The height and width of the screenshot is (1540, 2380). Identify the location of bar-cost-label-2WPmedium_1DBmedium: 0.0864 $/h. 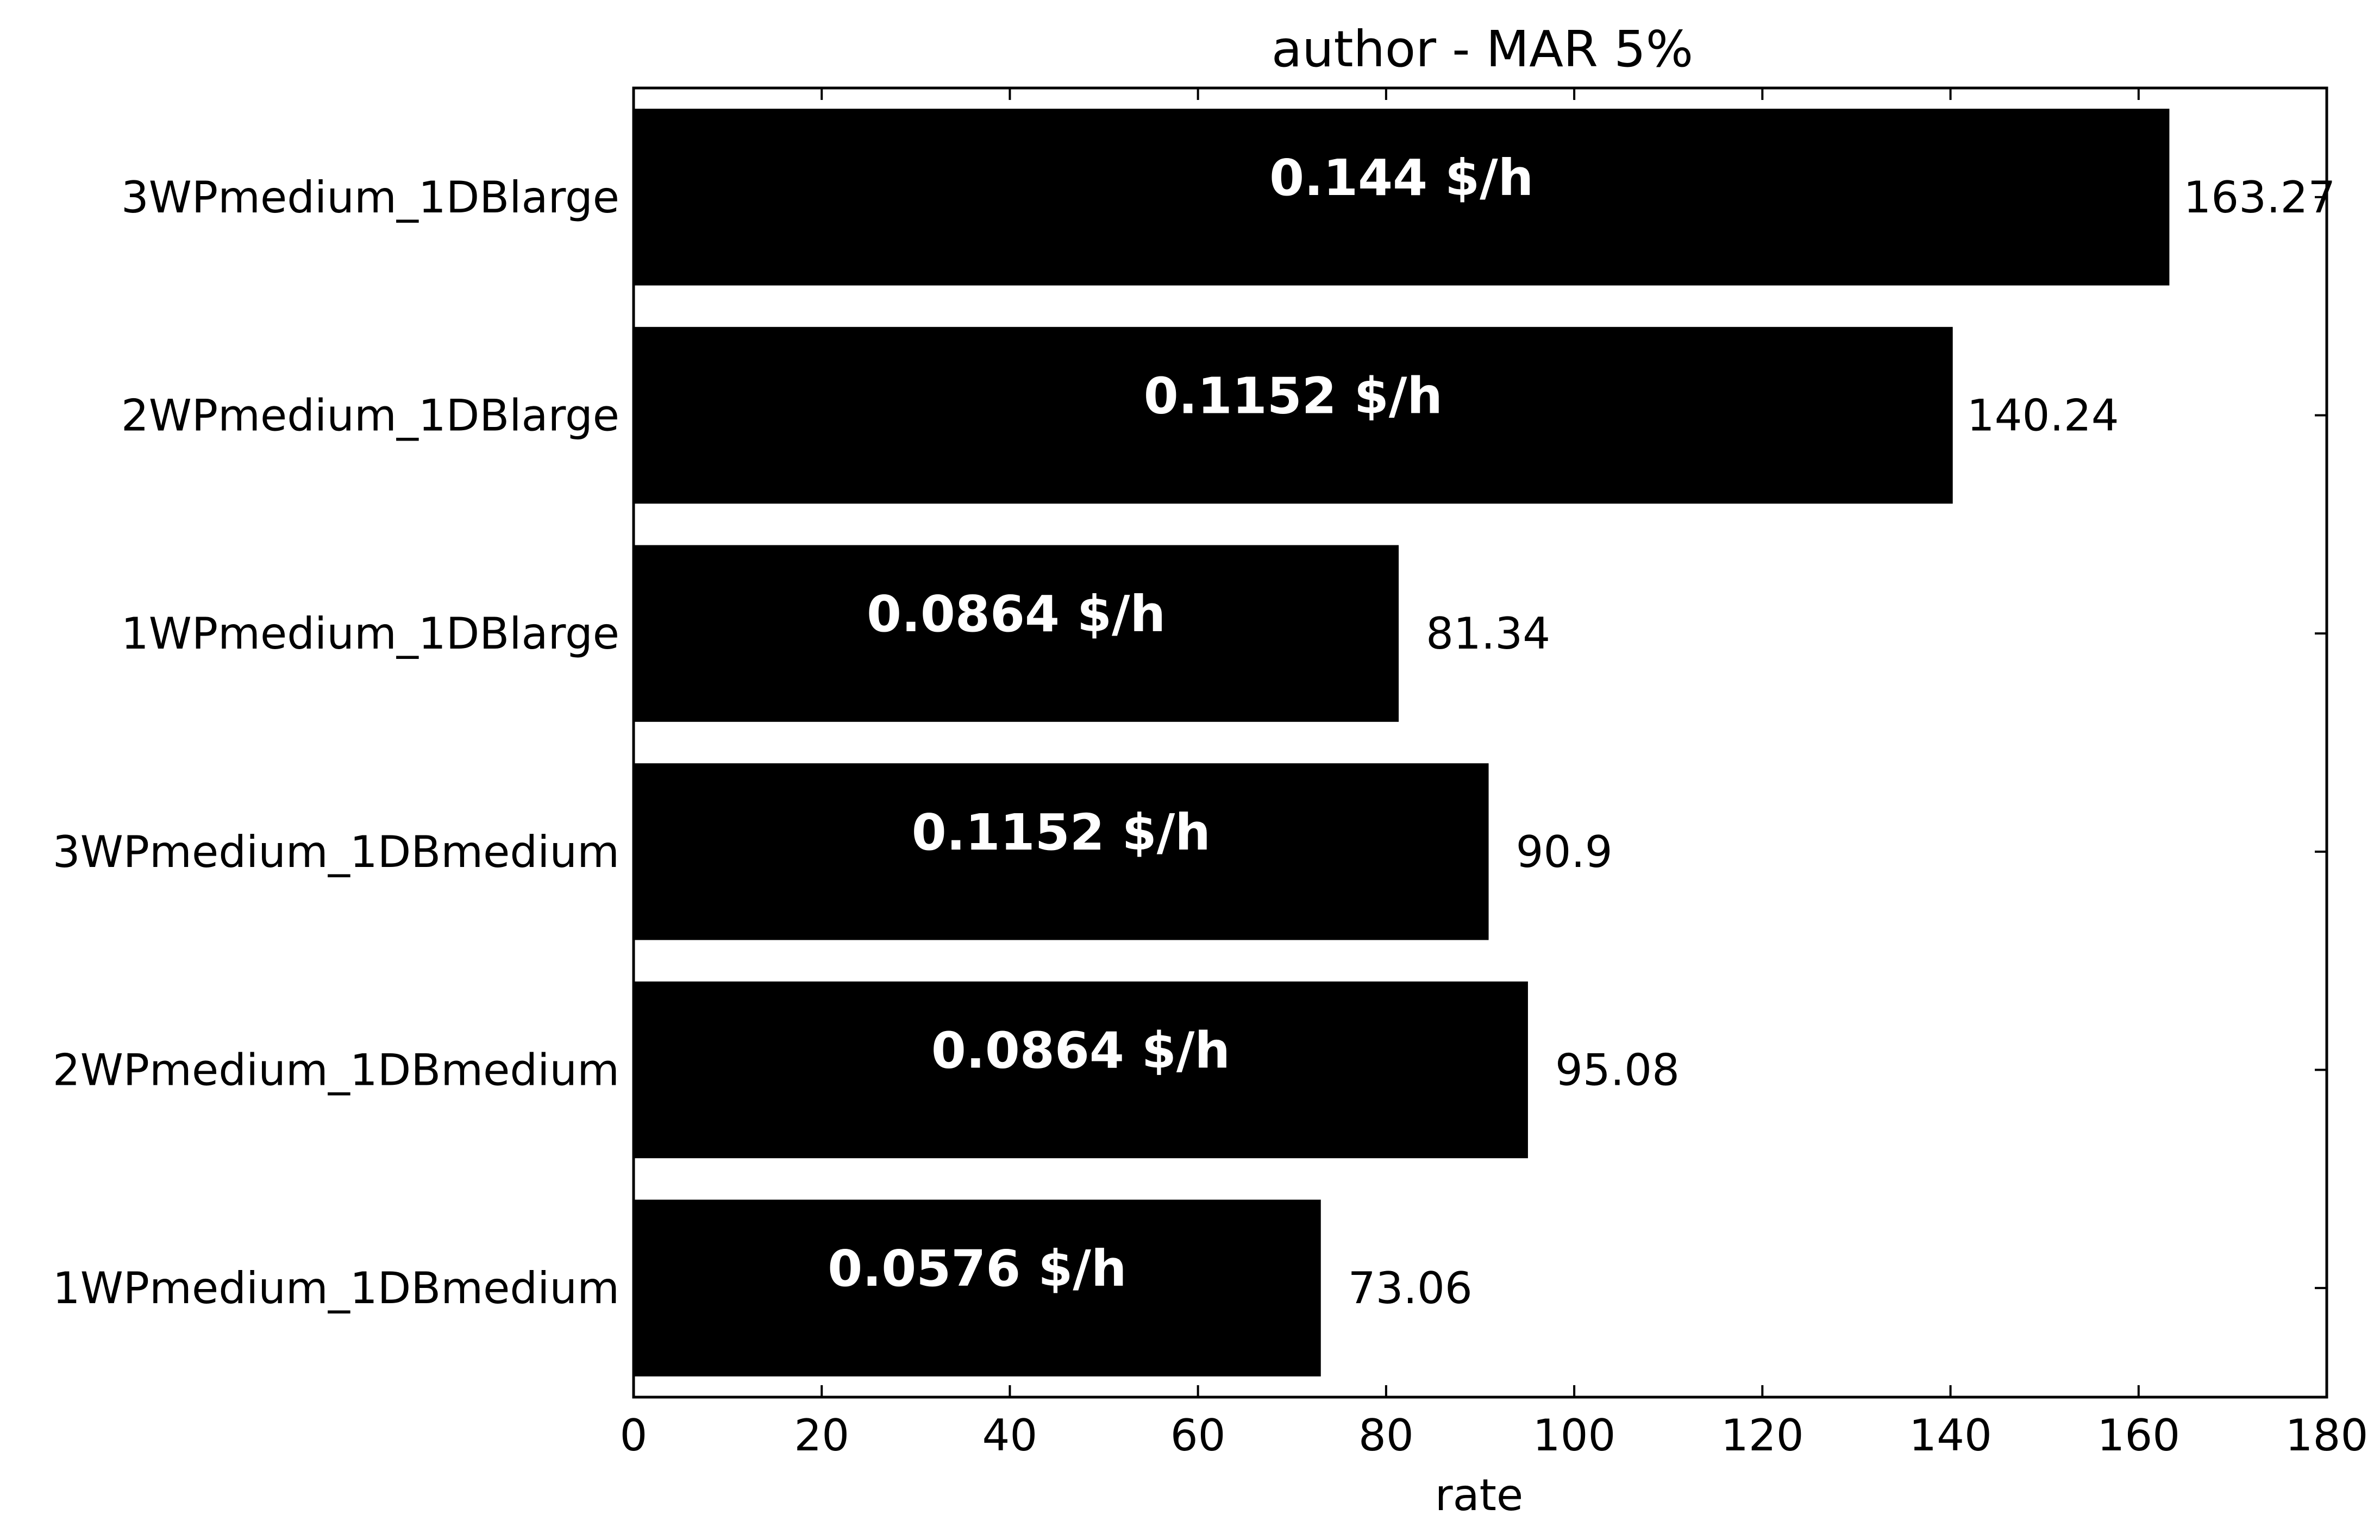
(1080, 1051).